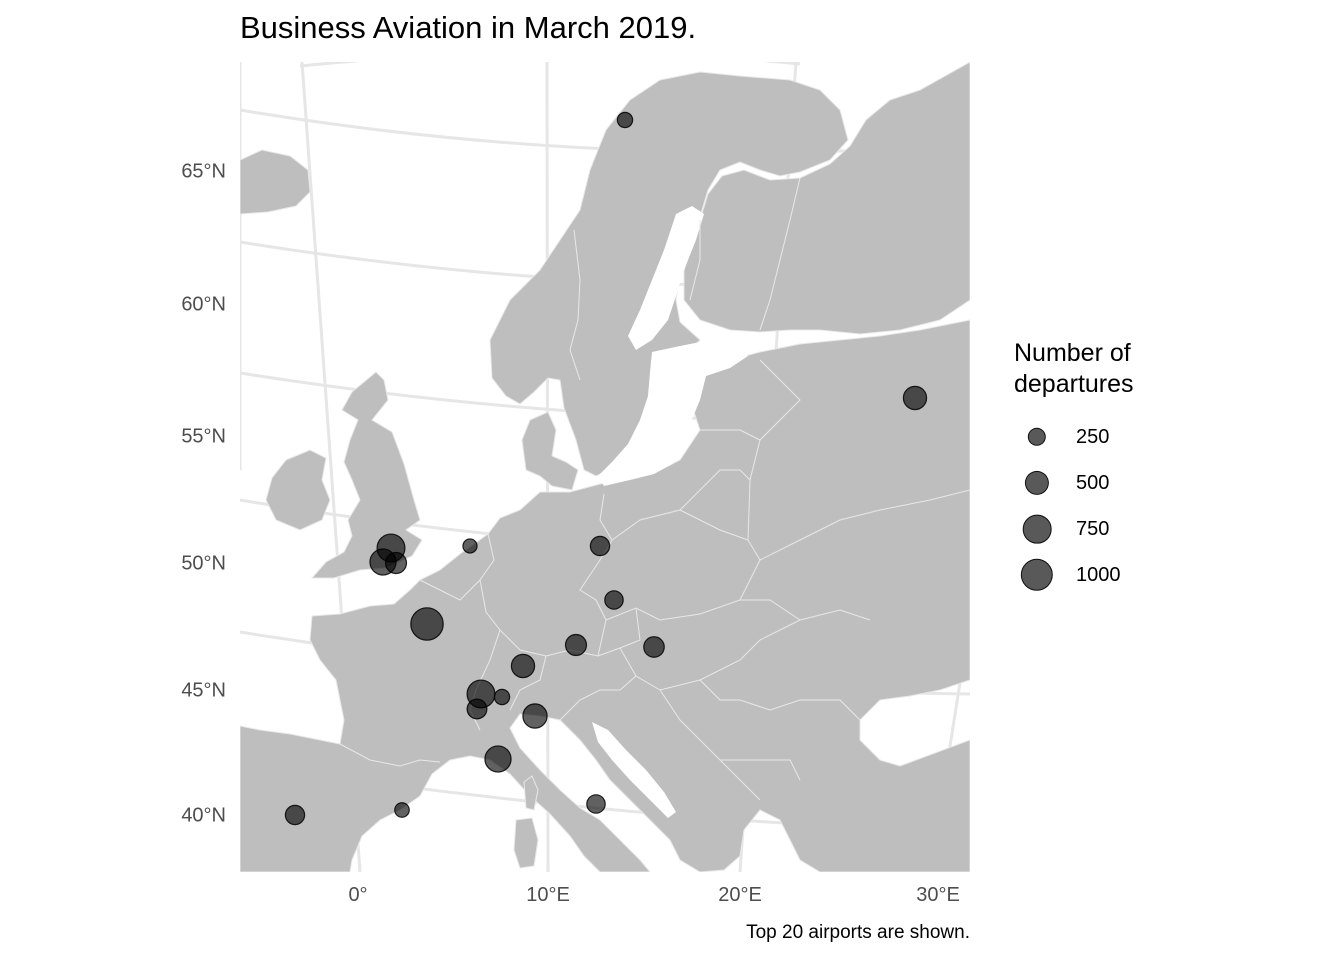 This screenshot has height=960, width=1344. I want to click on legend-label: 250, so click(1093, 436).